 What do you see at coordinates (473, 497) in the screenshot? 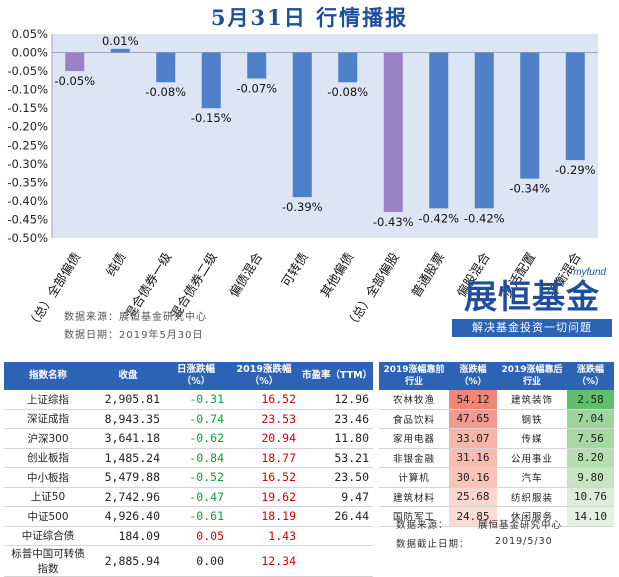
I see `top-industry-change: 25.68` at bounding box center [473, 497].